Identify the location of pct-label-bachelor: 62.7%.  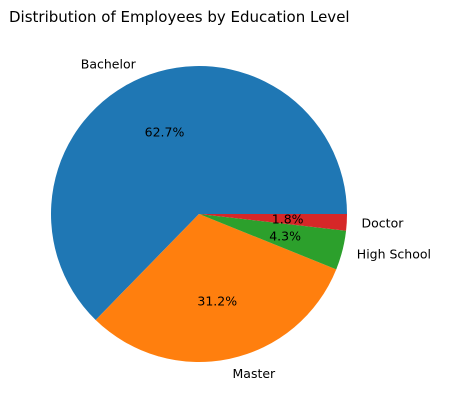
(165, 132).